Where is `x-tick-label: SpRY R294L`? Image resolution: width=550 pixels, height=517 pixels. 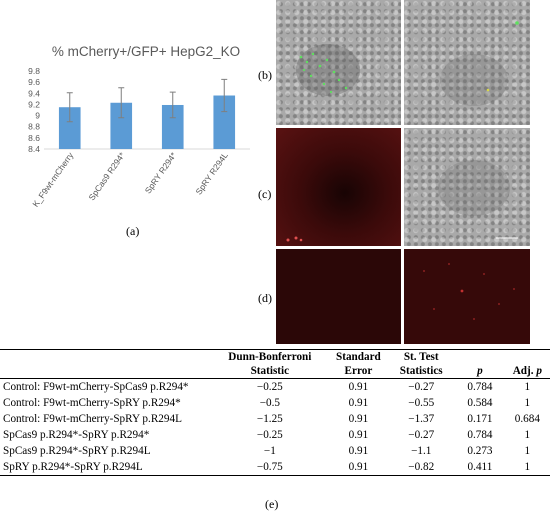 x-tick-label: SpRY R294L is located at coordinates (211, 173).